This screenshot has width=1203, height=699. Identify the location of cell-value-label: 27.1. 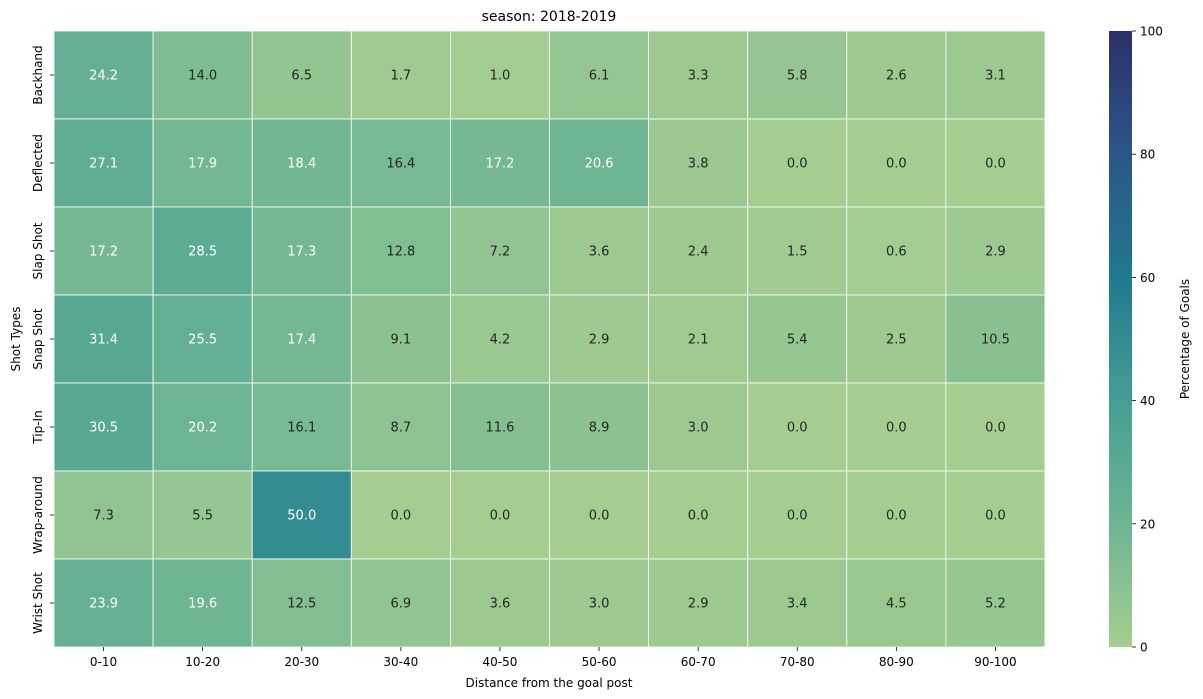
(103, 164).